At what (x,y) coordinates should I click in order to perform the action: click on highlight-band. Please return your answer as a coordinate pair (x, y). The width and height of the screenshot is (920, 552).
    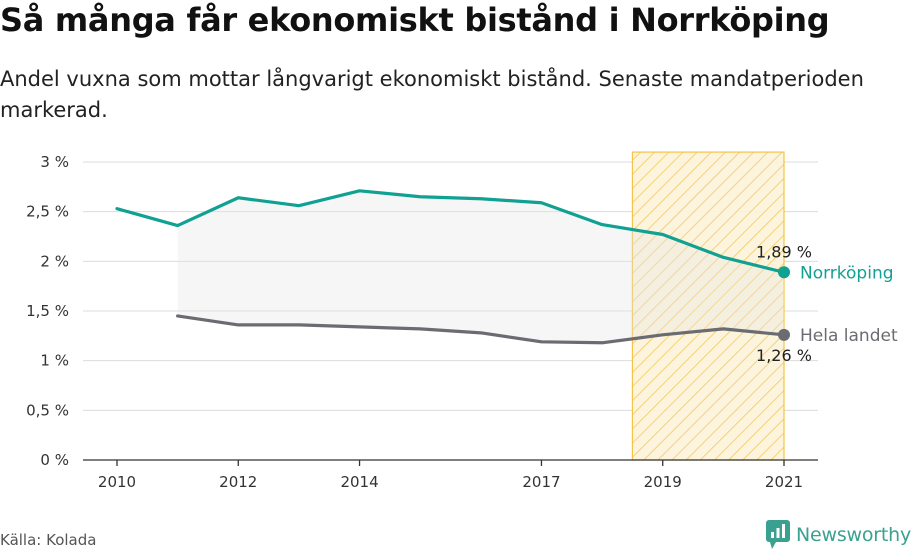
    Looking at the image, I should click on (708, 306).